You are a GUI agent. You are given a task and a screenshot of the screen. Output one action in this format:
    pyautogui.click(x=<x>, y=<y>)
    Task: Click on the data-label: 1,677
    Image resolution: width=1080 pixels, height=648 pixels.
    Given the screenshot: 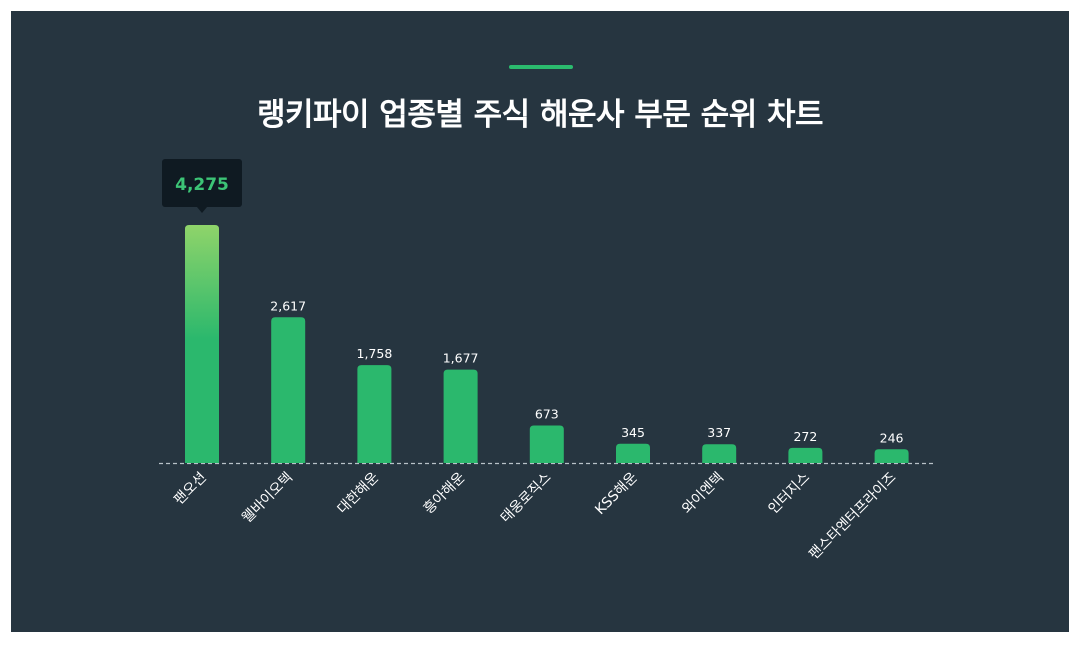 What is the action you would take?
    pyautogui.click(x=461, y=358)
    